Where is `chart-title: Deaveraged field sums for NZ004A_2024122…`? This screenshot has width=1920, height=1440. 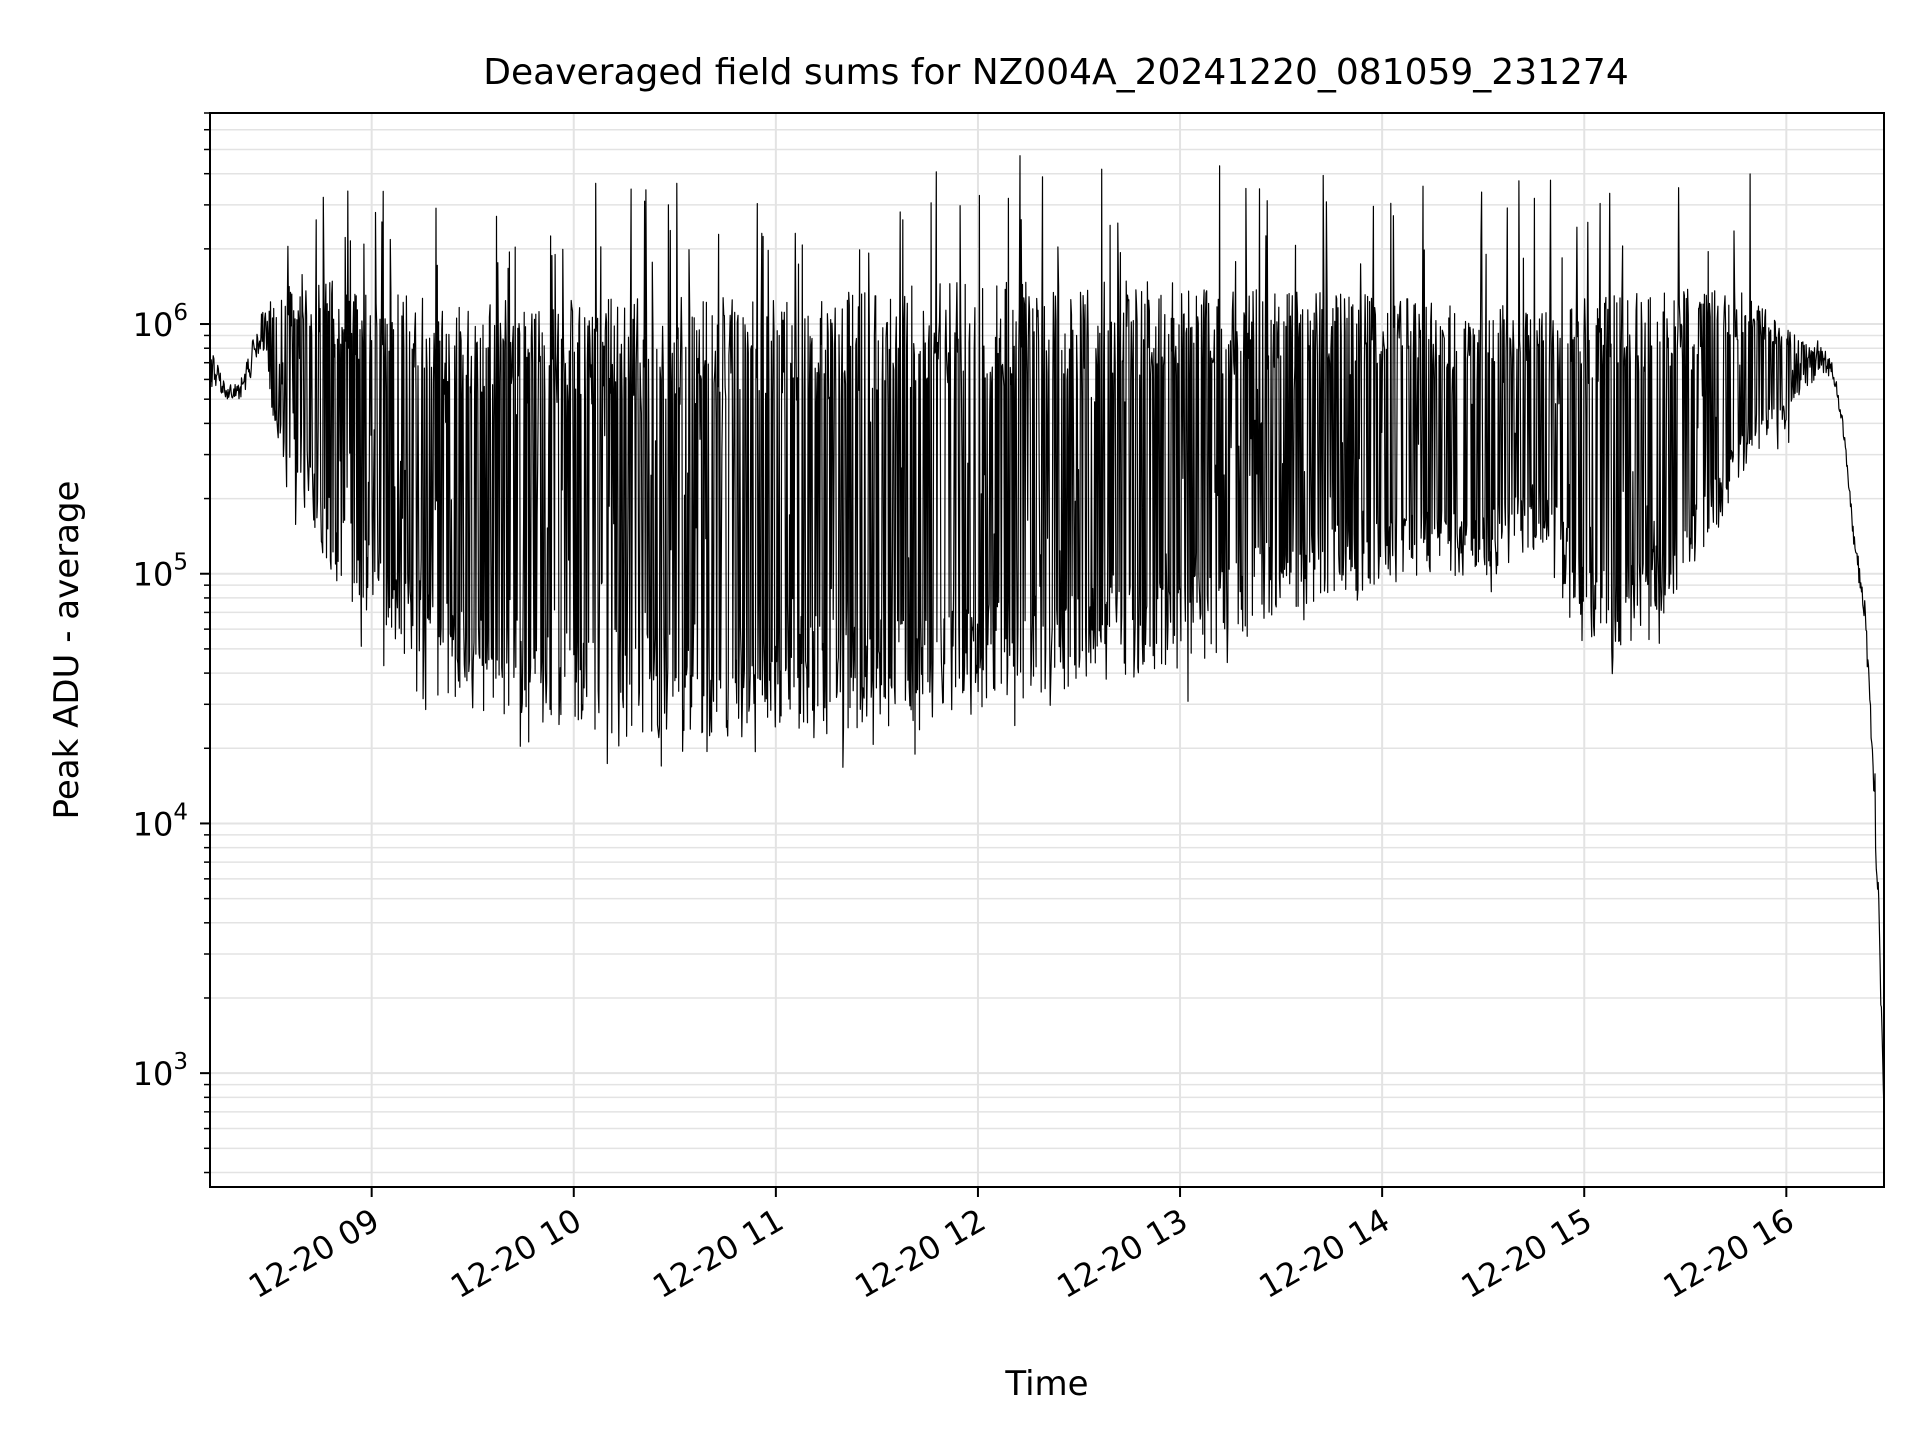
chart-title: Deaveraged field sums for NZ004A_2024122… is located at coordinates (1055, 72).